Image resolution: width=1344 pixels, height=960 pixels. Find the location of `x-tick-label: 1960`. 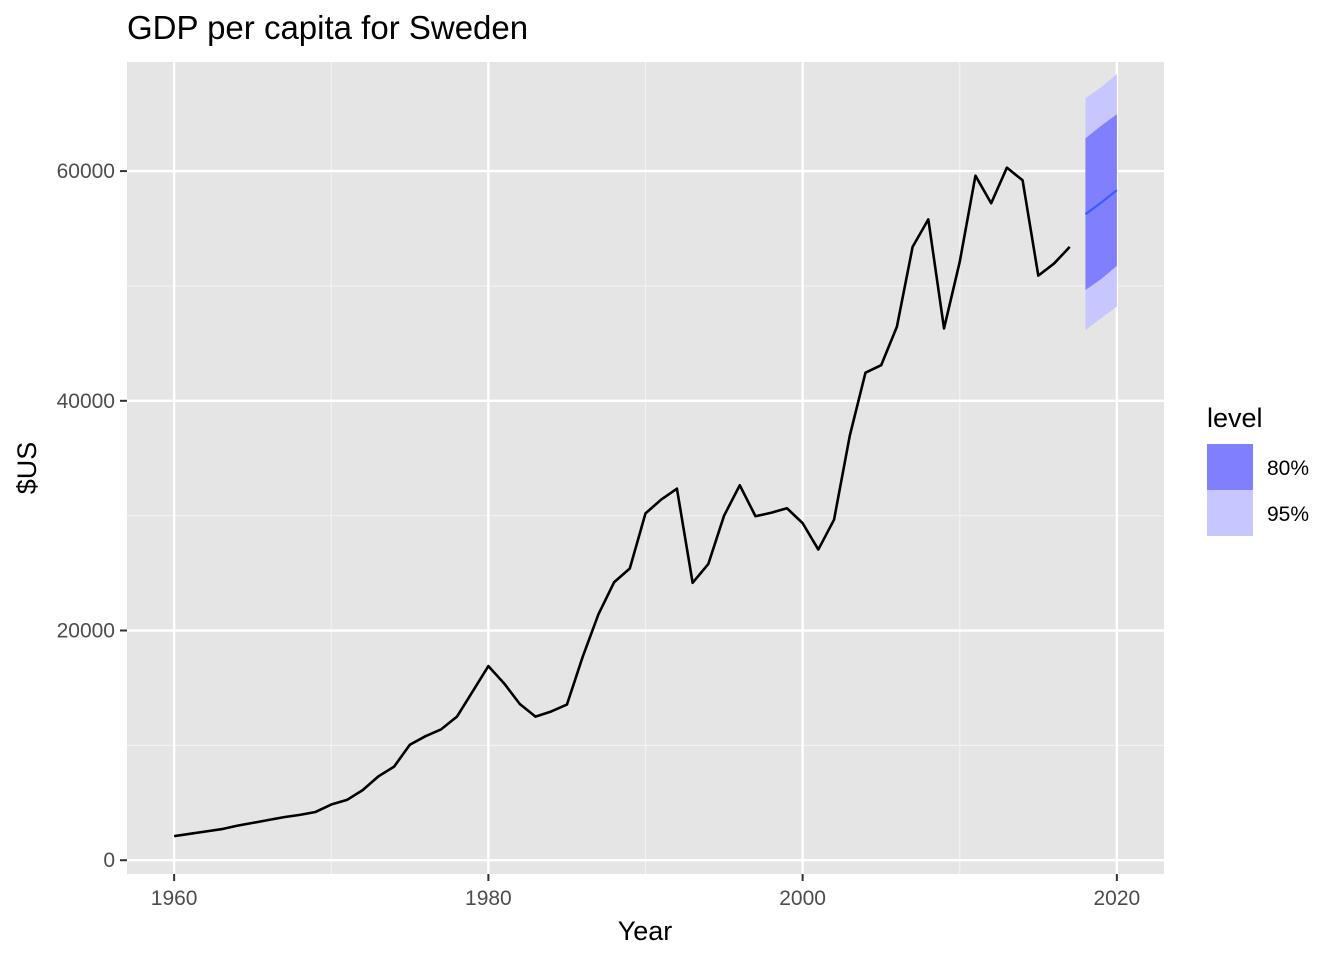

x-tick-label: 1960 is located at coordinates (174, 898).